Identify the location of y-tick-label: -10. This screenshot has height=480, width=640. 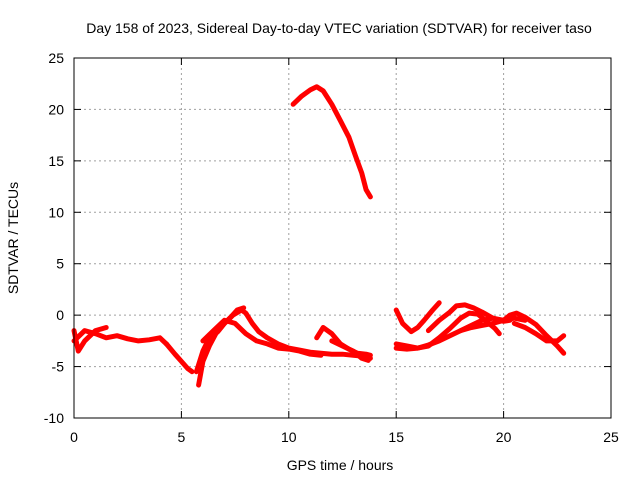
(54, 418).